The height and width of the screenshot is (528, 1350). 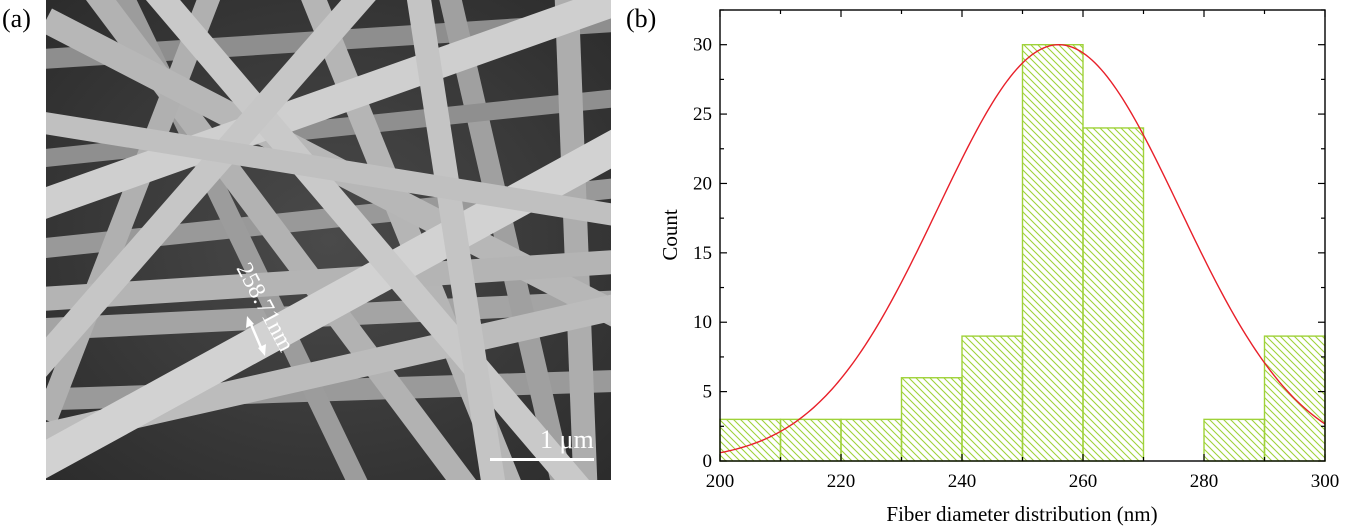 What do you see at coordinates (841, 481) in the screenshot?
I see `x-tick-label-220: 220` at bounding box center [841, 481].